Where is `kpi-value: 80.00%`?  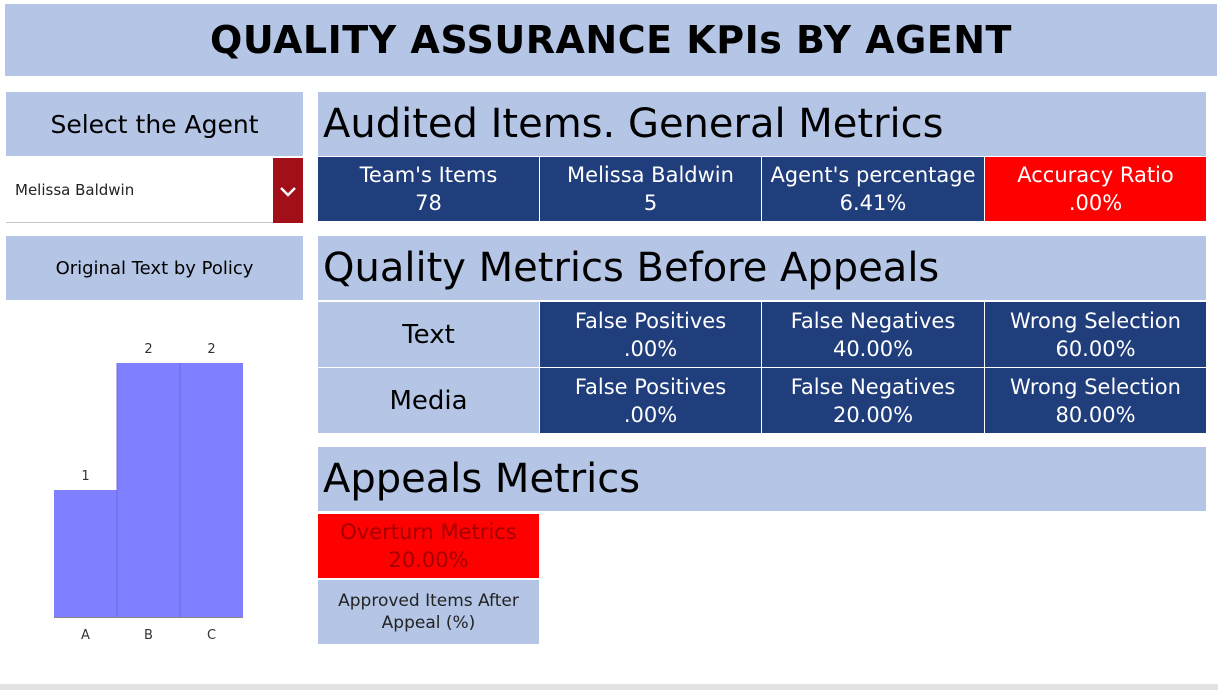 kpi-value: 80.00% is located at coordinates (1095, 414).